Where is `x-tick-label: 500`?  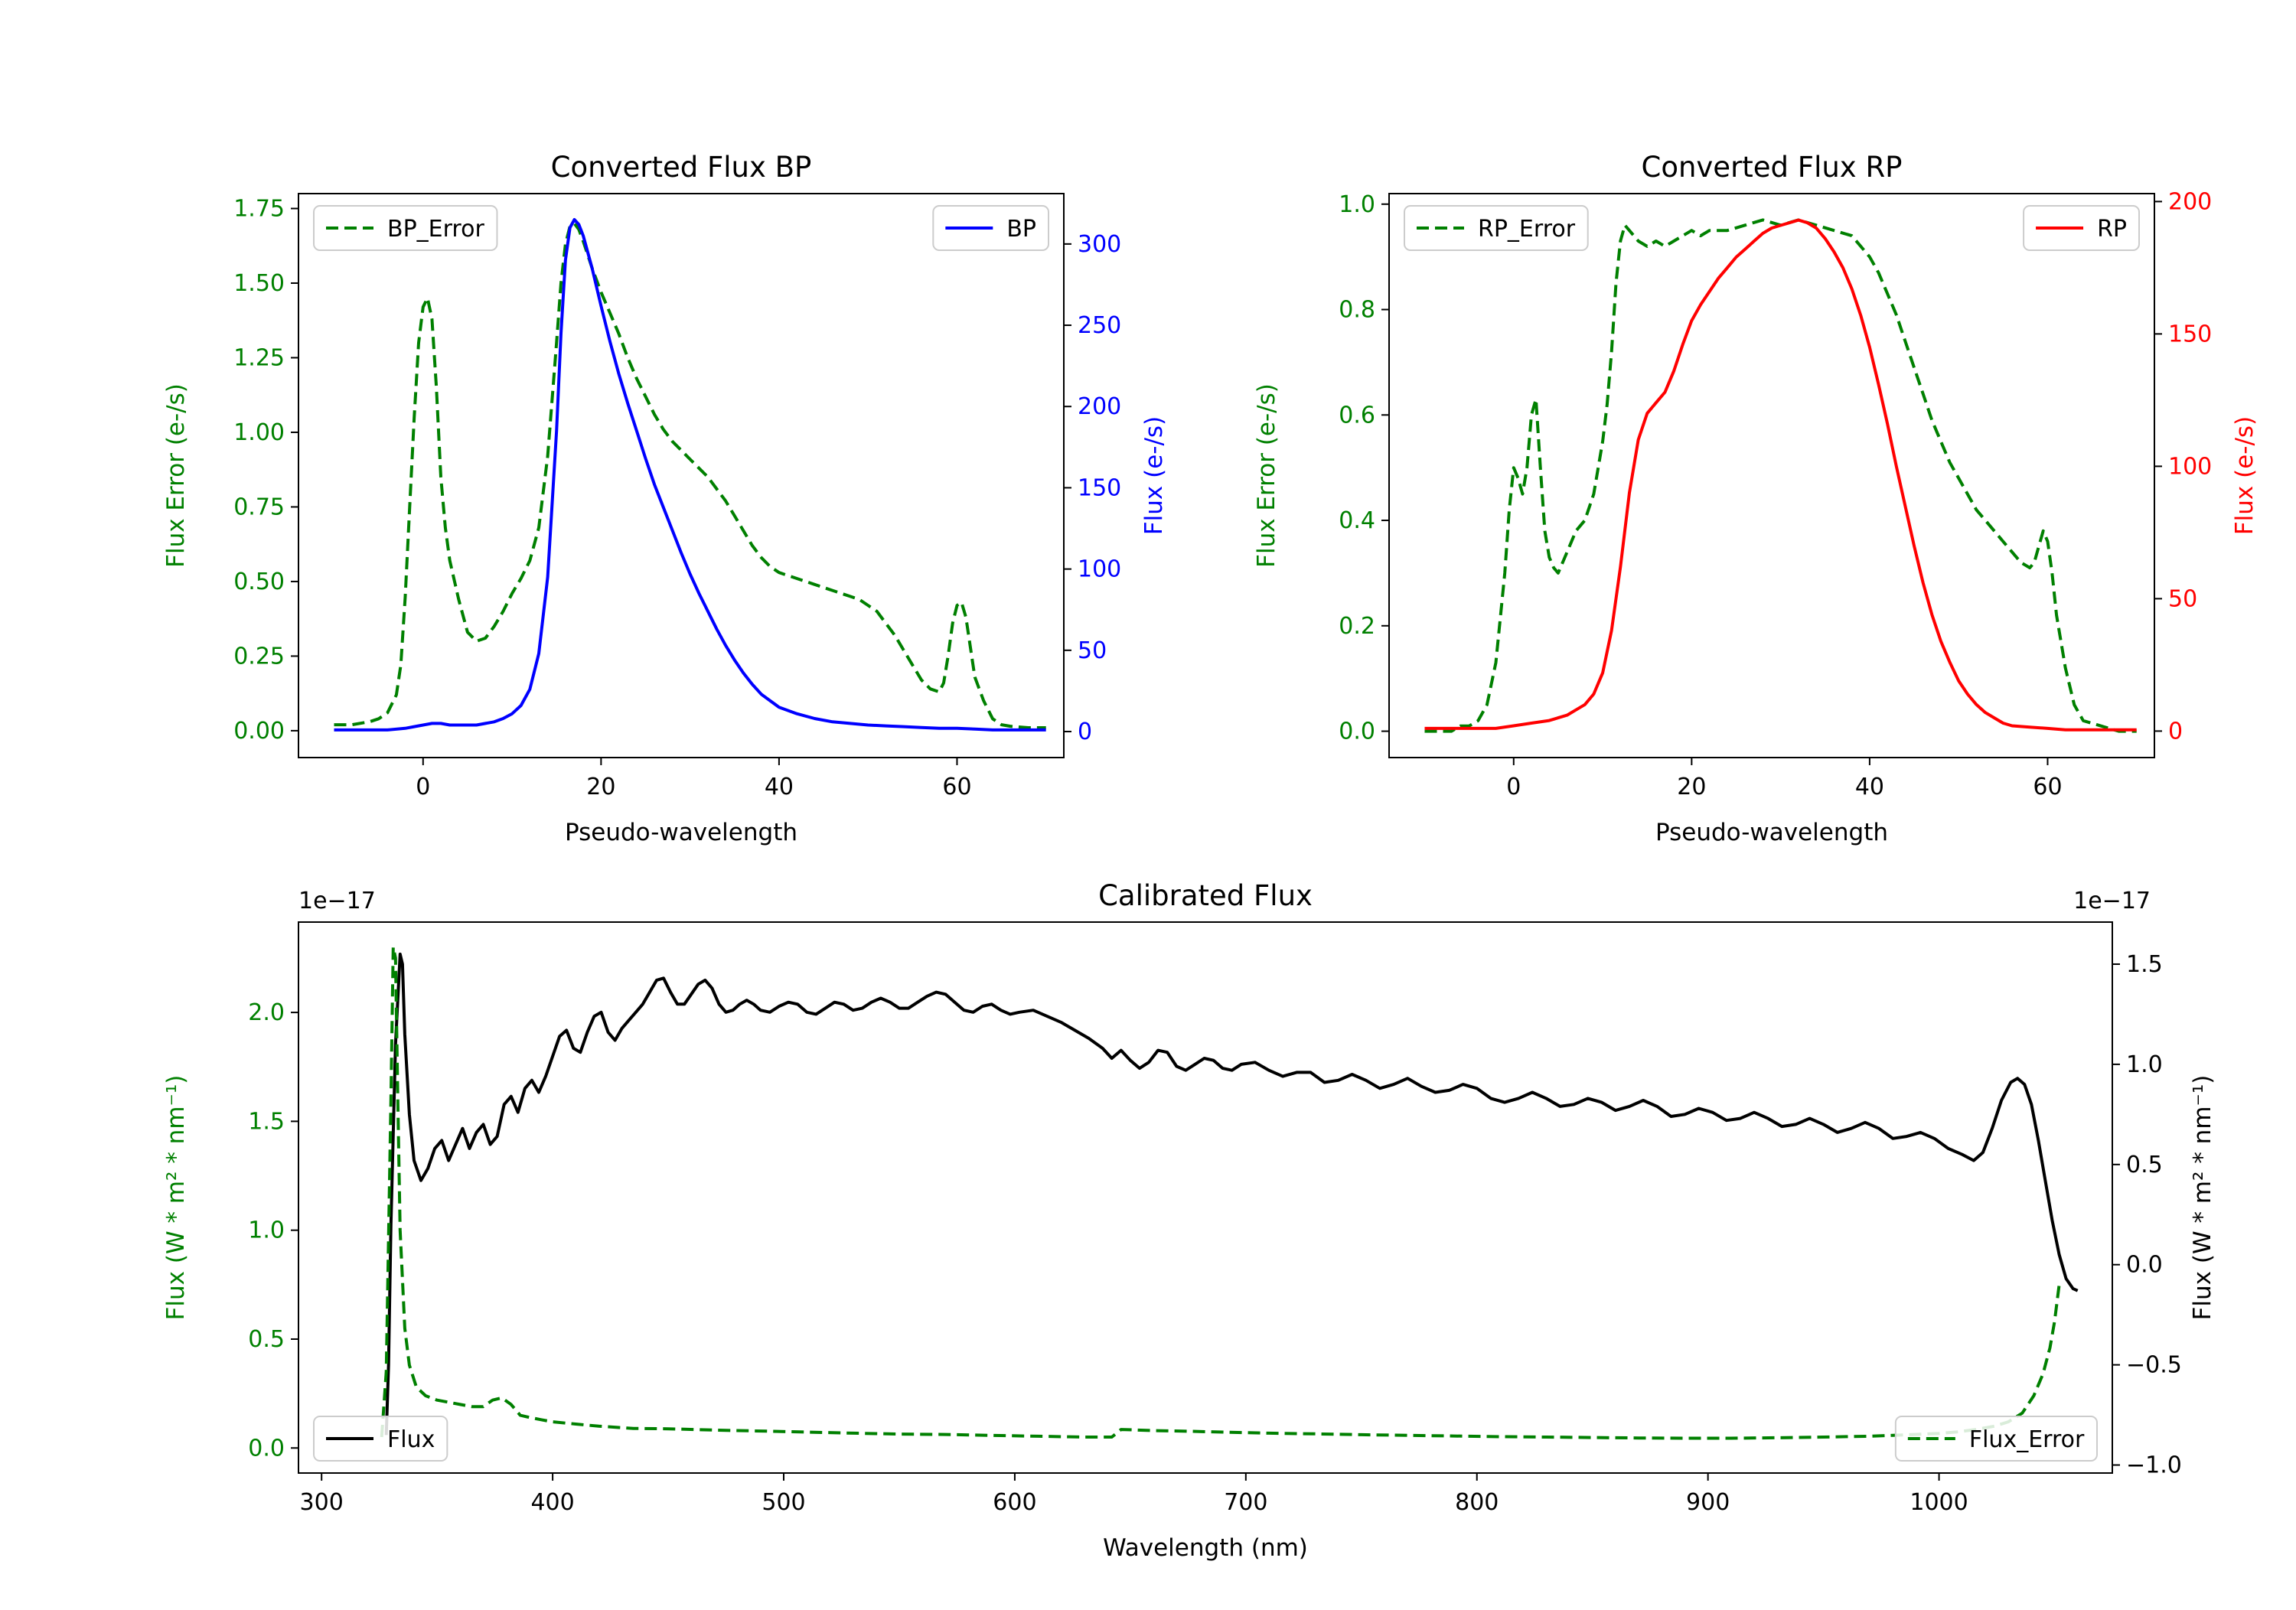 x-tick-label: 500 is located at coordinates (783, 1502).